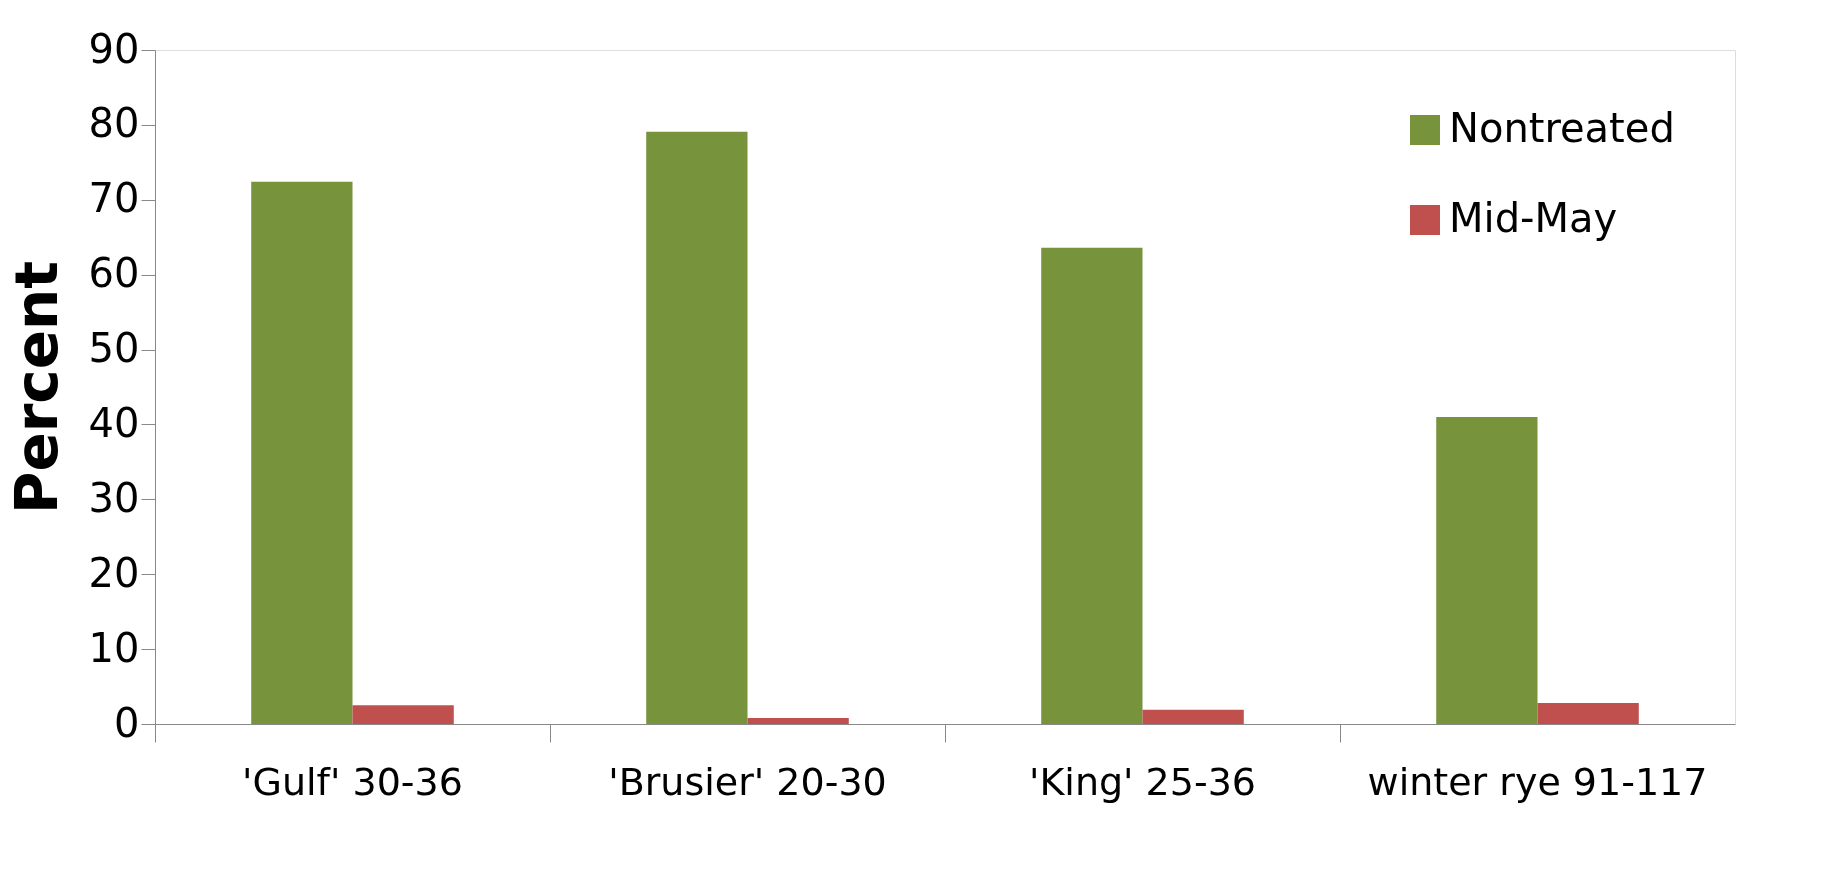 The width and height of the screenshot is (1831, 892). I want to click on legend-label: Nontreated, so click(1562, 128).